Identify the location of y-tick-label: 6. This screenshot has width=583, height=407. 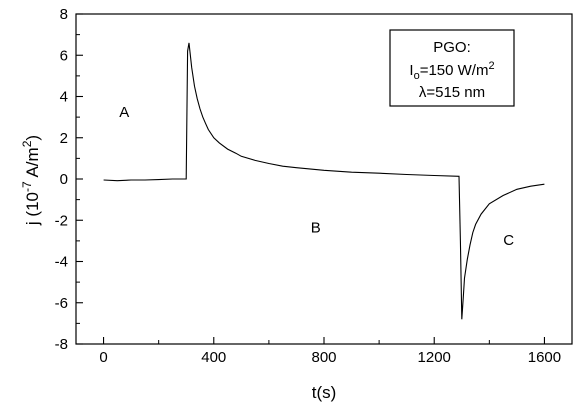
(64, 55).